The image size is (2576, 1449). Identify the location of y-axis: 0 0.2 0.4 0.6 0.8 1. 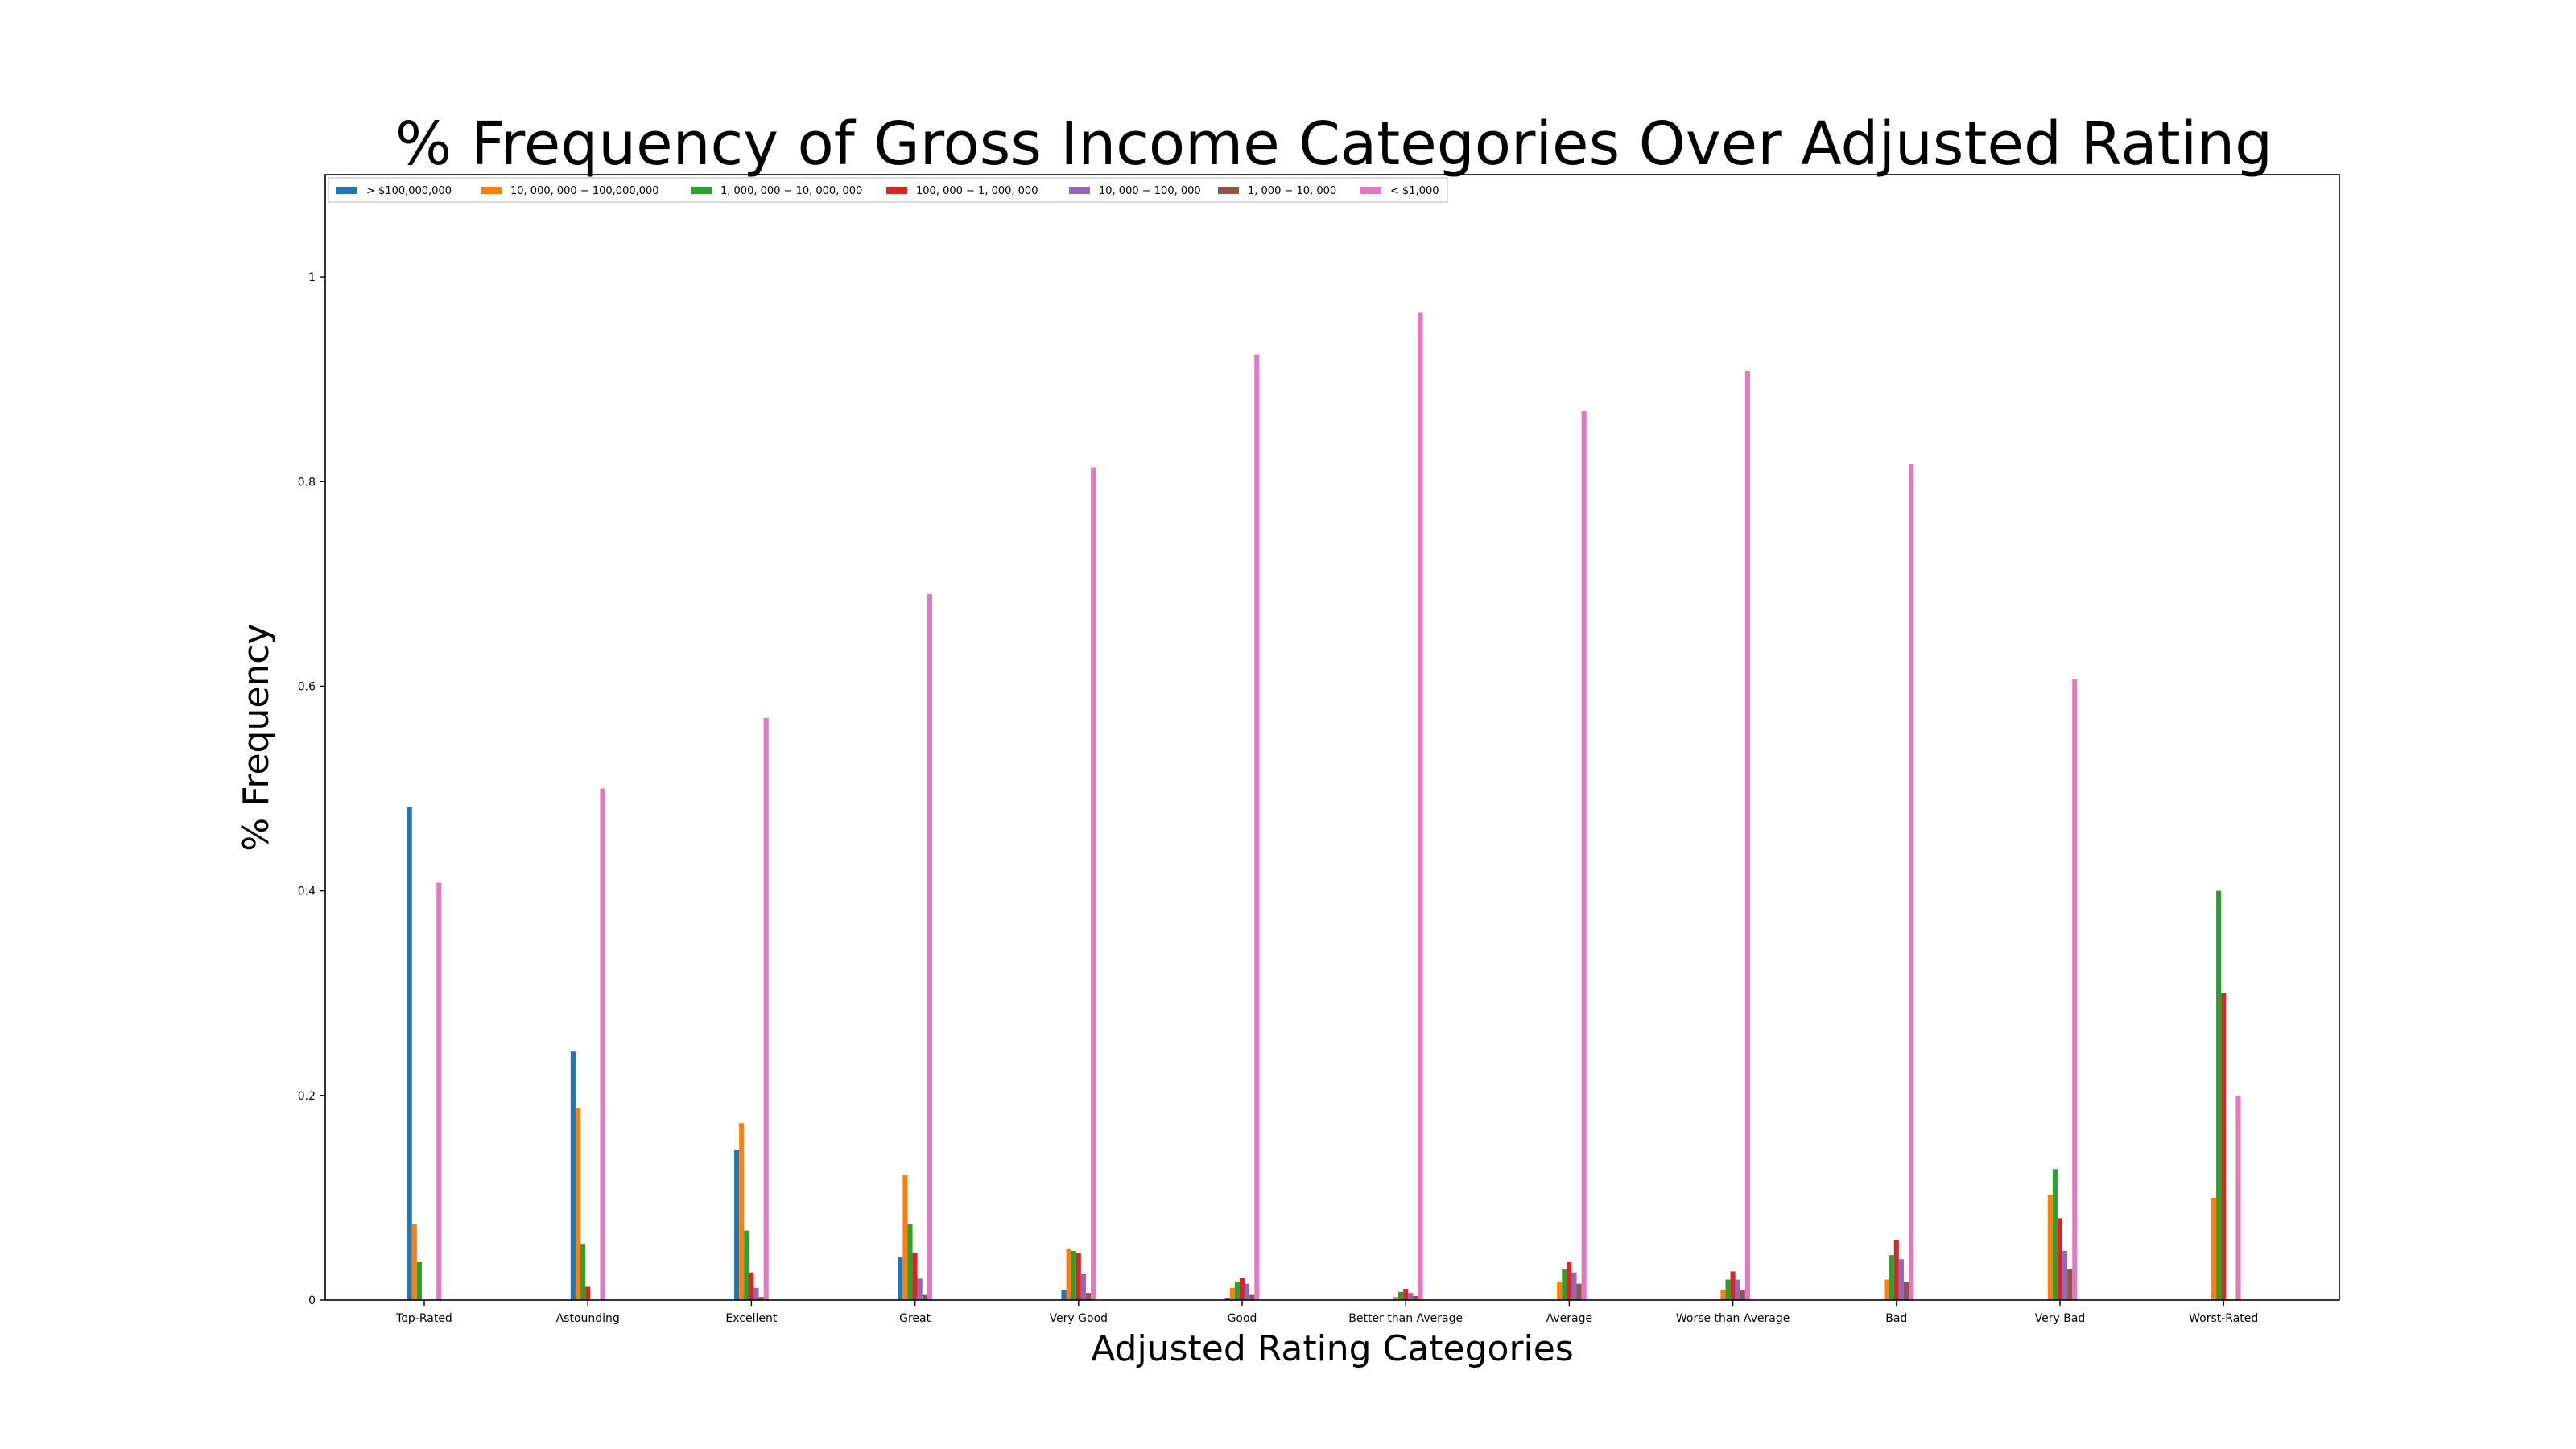
(311, 789).